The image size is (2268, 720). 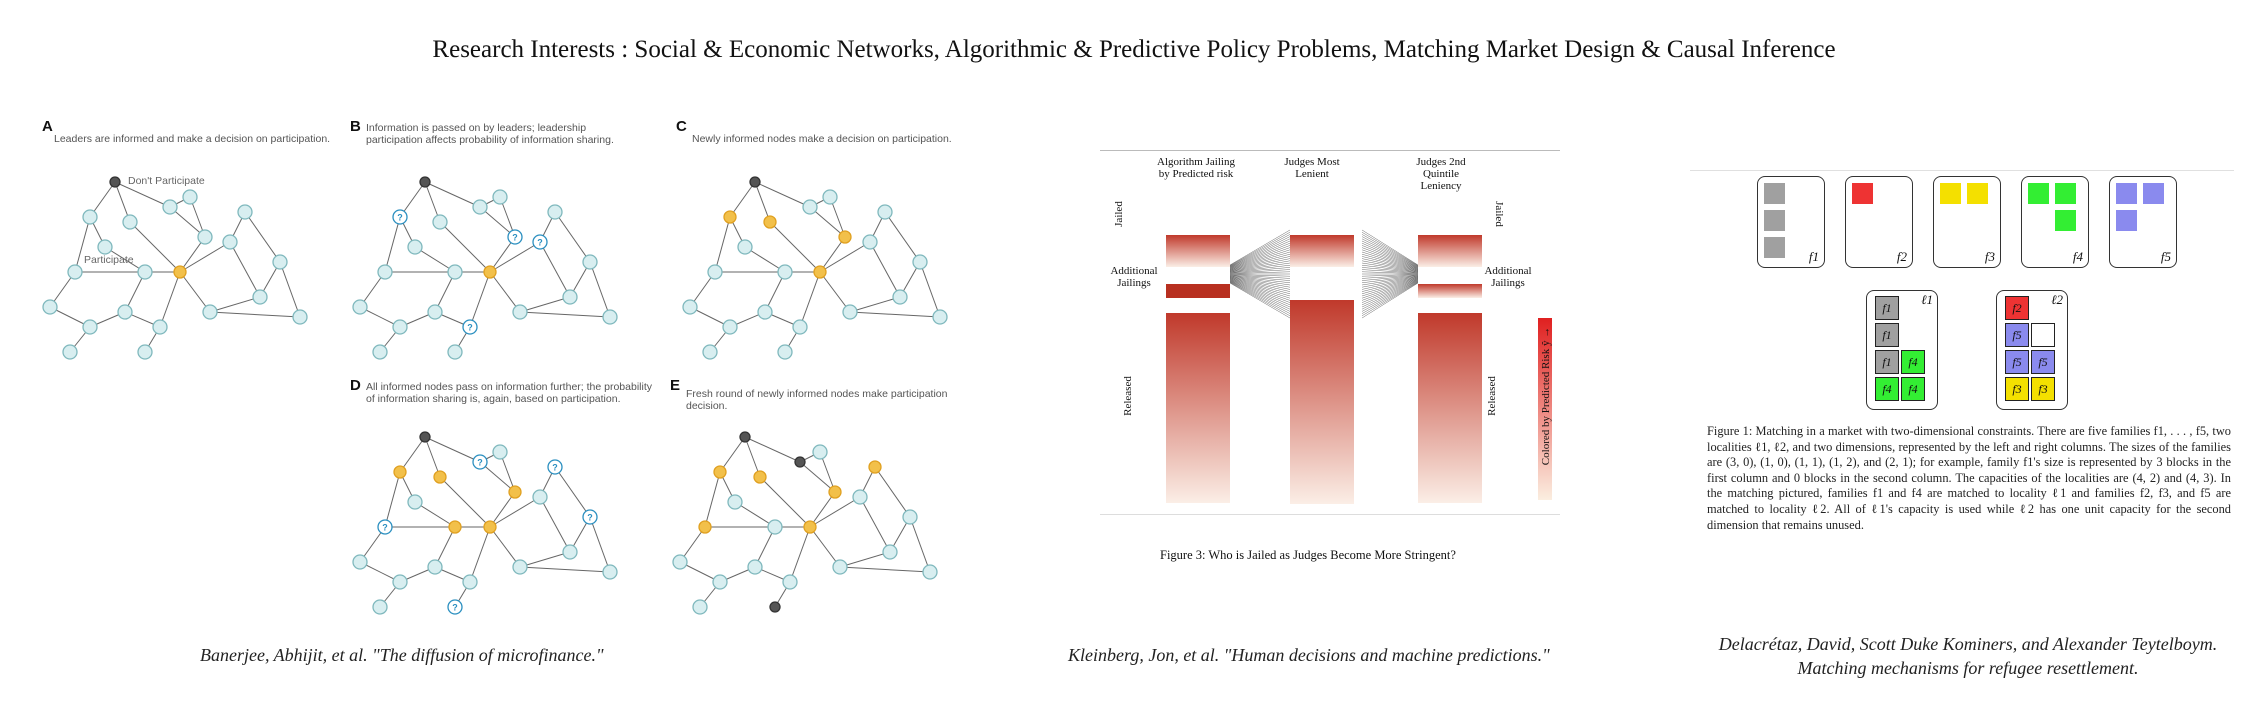 I want to click on colorbar-label: Colored by Predicted Risk ŷ →, so click(x=1546, y=396).